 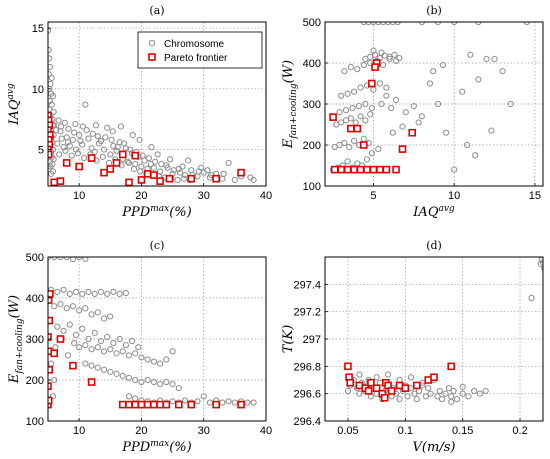 What do you see at coordinates (79, 196) in the screenshot?
I see `x-tick-label: 10` at bounding box center [79, 196].